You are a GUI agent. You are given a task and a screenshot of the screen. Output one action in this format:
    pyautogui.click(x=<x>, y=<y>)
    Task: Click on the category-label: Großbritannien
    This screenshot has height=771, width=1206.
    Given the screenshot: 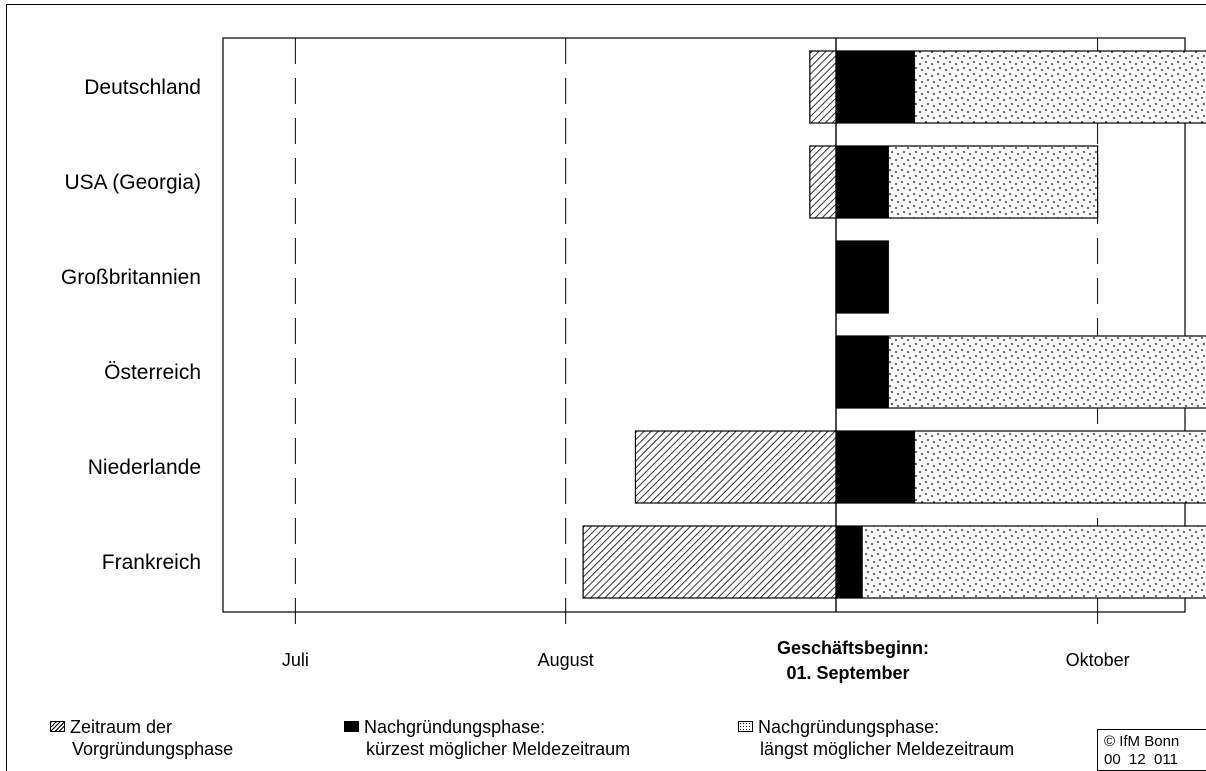 What is the action you would take?
    pyautogui.click(x=131, y=277)
    